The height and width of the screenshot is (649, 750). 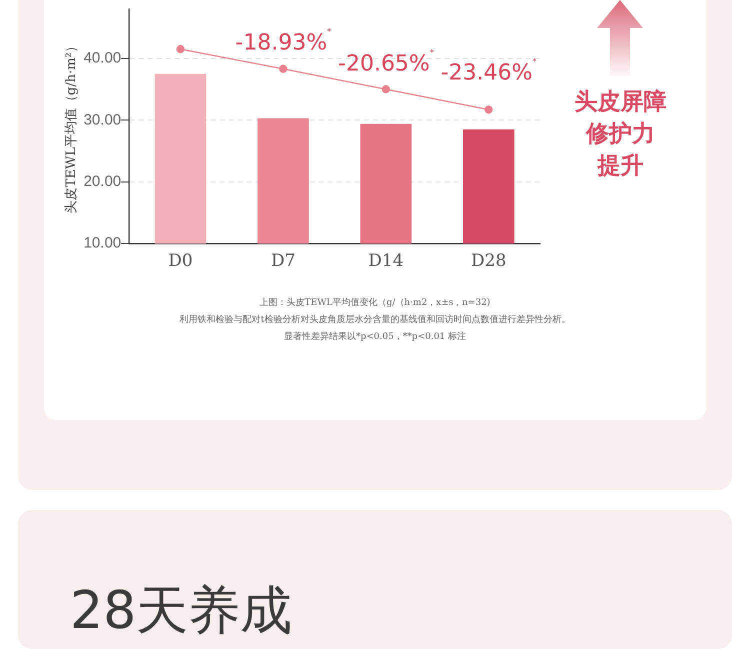 I want to click on text: 利用铁和检验与配对t检验分析对头皮角质层水分含量的基线值和回访时间点数值进行差异性分析。, so click(x=375, y=320).